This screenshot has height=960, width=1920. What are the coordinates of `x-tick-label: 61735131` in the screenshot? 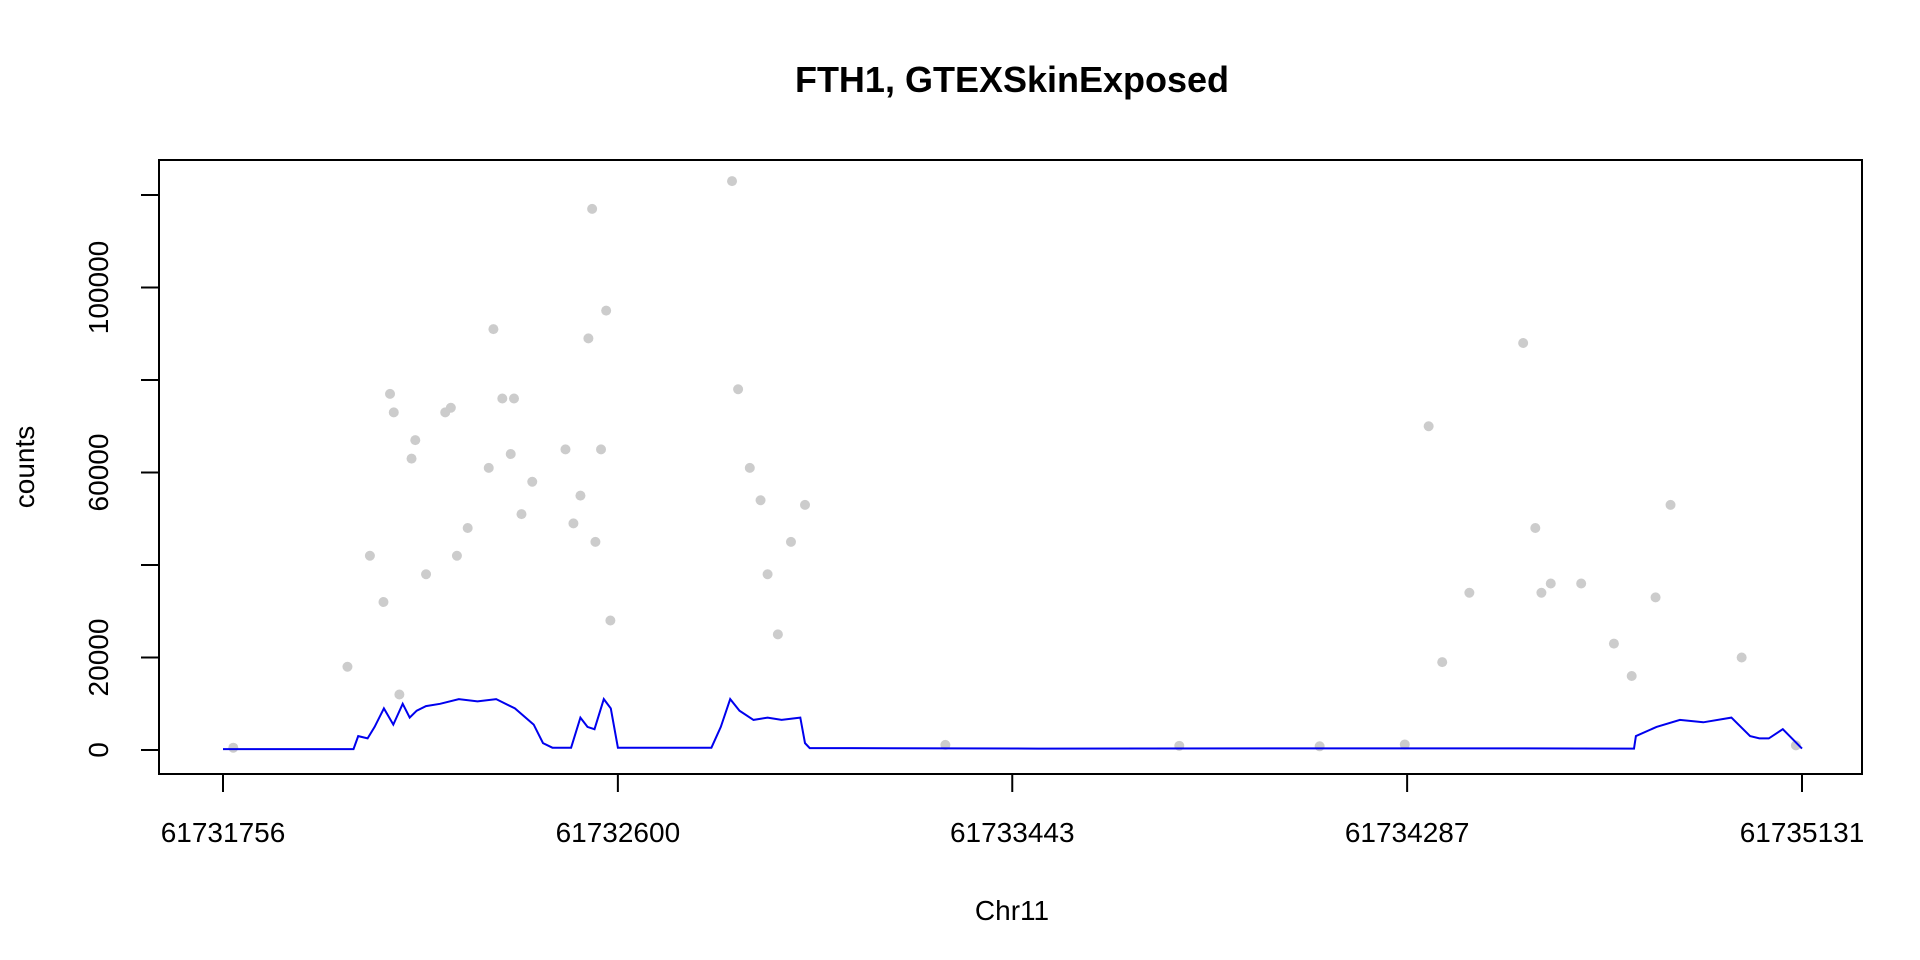 It's located at (1802, 832).